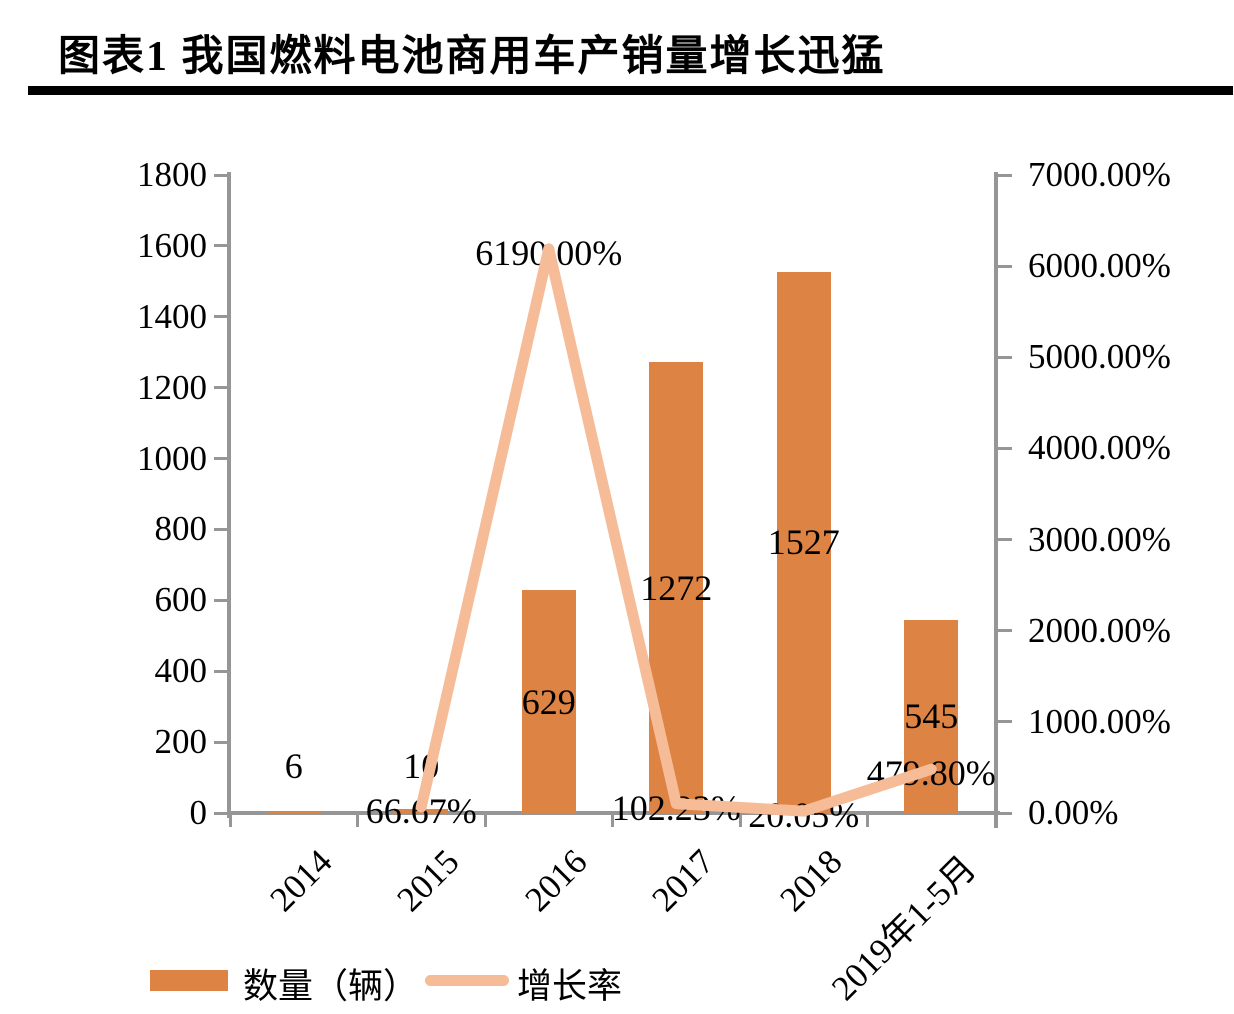 The height and width of the screenshot is (1014, 1234). Describe the element at coordinates (570, 986) in the screenshot. I see `legend-line-label: 增长率` at that location.